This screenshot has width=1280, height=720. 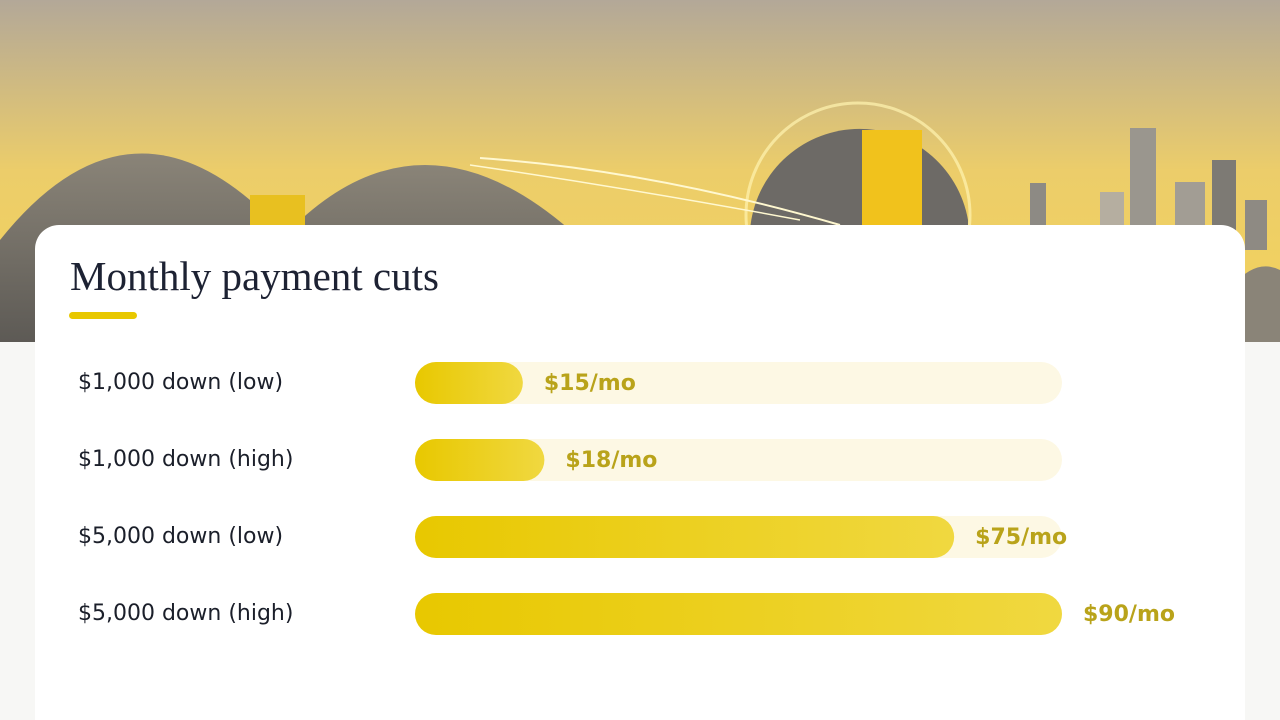 I want to click on category-label: $5,000 down (low), so click(x=180, y=536).